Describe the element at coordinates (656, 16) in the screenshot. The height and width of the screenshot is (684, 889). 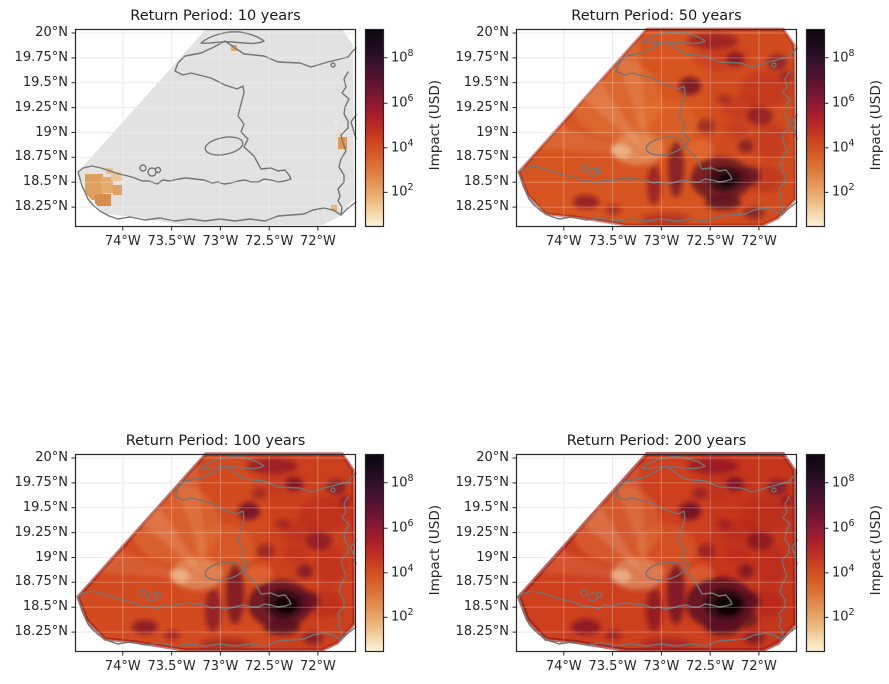
I see `subplot-title: Return Period: 50 years` at that location.